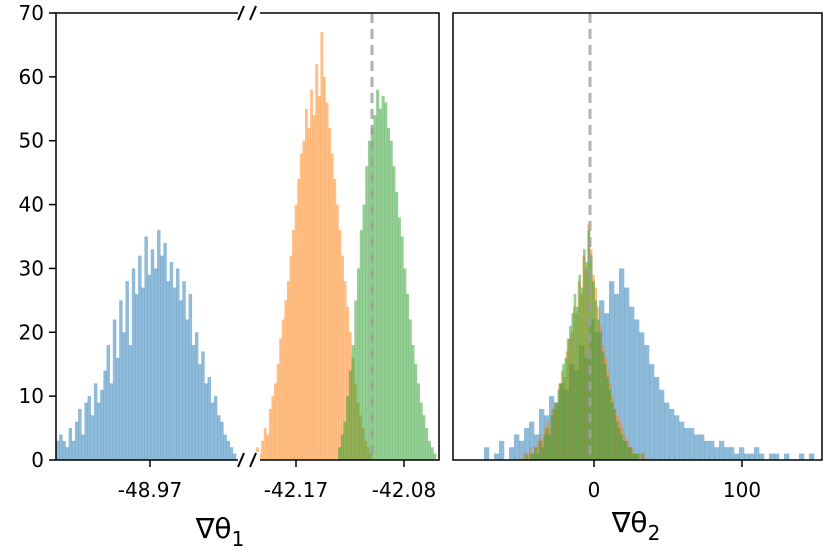 The height and width of the screenshot is (556, 831). I want to click on right-x-axis-ticks: 0 100, so click(674, 481).